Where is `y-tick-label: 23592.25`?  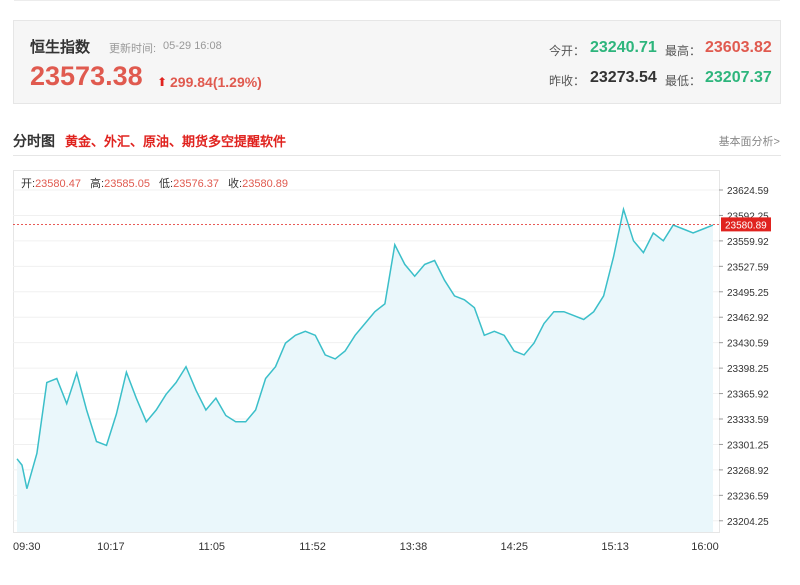 y-tick-label: 23592.25 is located at coordinates (748, 216).